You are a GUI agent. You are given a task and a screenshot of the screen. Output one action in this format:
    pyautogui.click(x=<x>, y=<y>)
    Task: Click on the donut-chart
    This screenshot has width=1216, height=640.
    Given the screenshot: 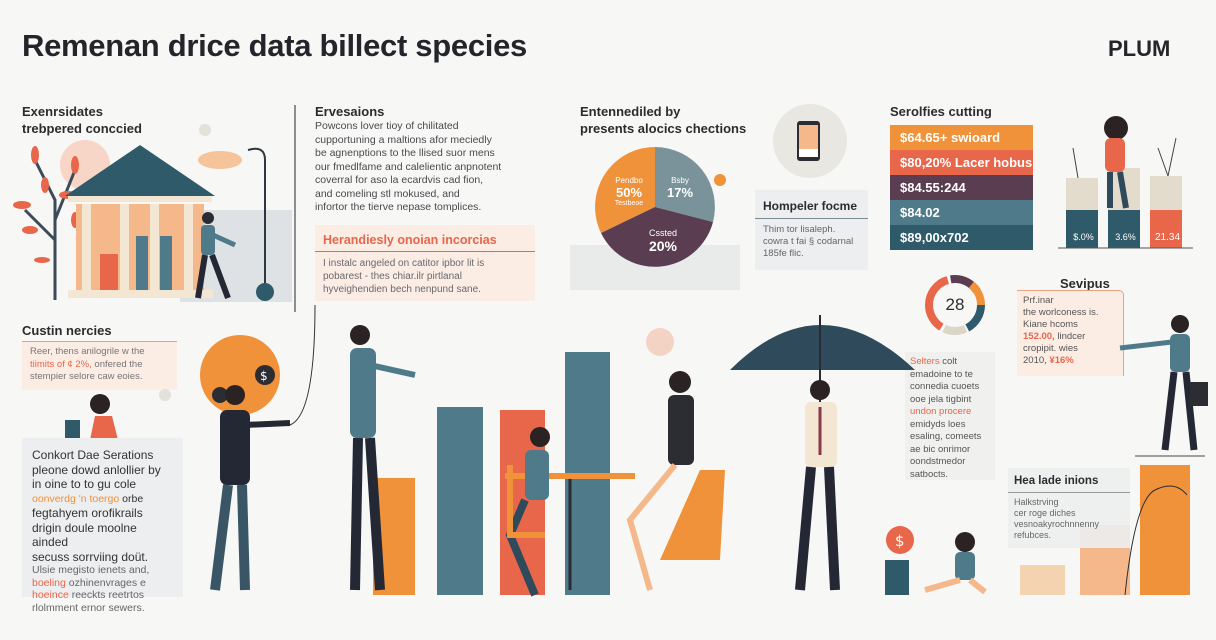 What is the action you would take?
    pyautogui.click(x=955, y=305)
    